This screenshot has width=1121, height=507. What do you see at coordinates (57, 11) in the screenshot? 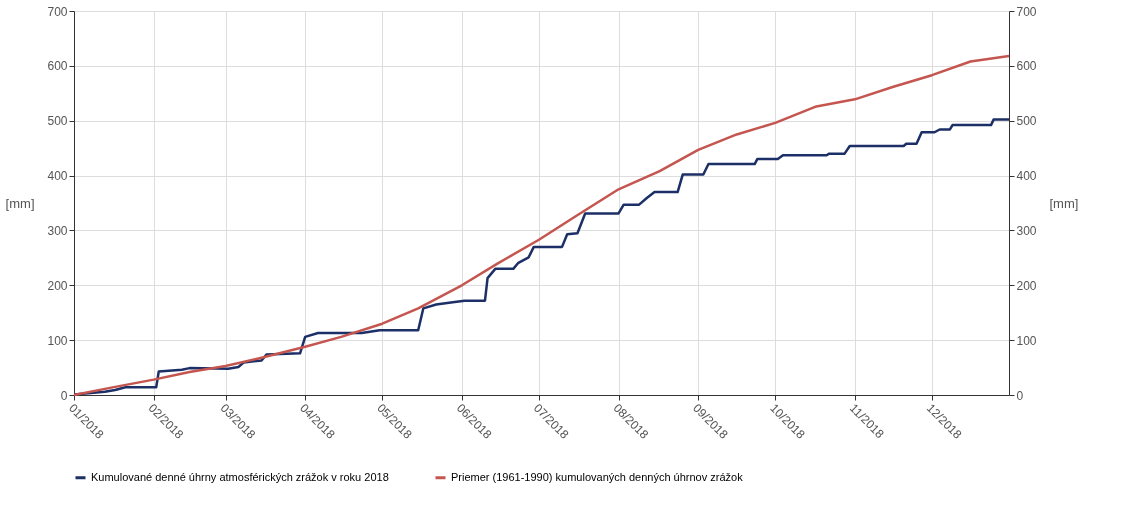
I see `y-tick-label: 700` at bounding box center [57, 11].